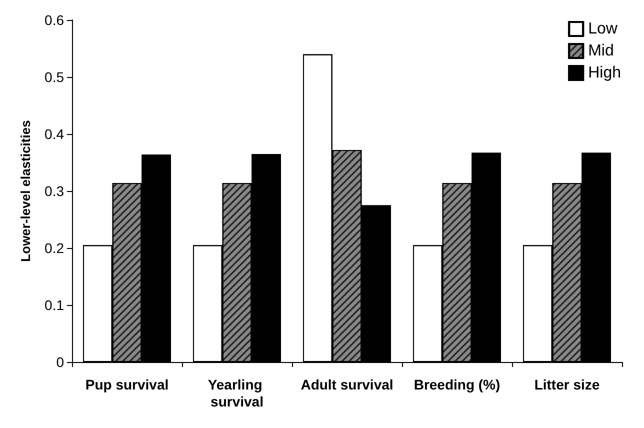  What do you see at coordinates (603, 29) in the screenshot?
I see `legend-label: Low` at bounding box center [603, 29].